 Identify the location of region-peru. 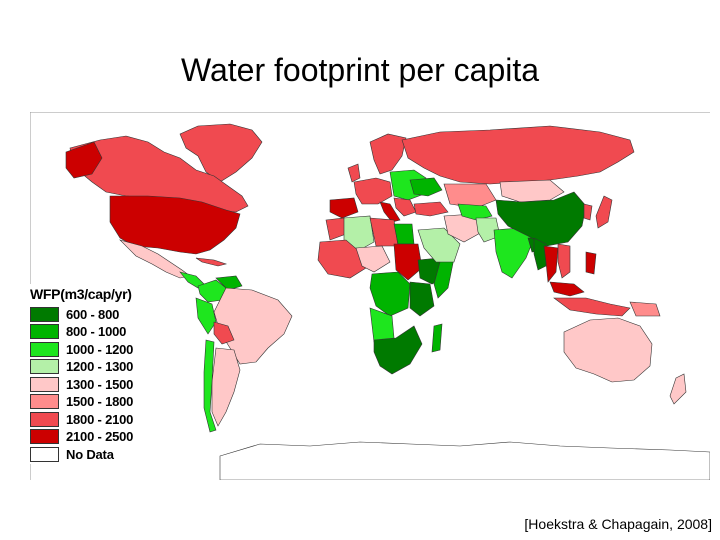
(206, 316).